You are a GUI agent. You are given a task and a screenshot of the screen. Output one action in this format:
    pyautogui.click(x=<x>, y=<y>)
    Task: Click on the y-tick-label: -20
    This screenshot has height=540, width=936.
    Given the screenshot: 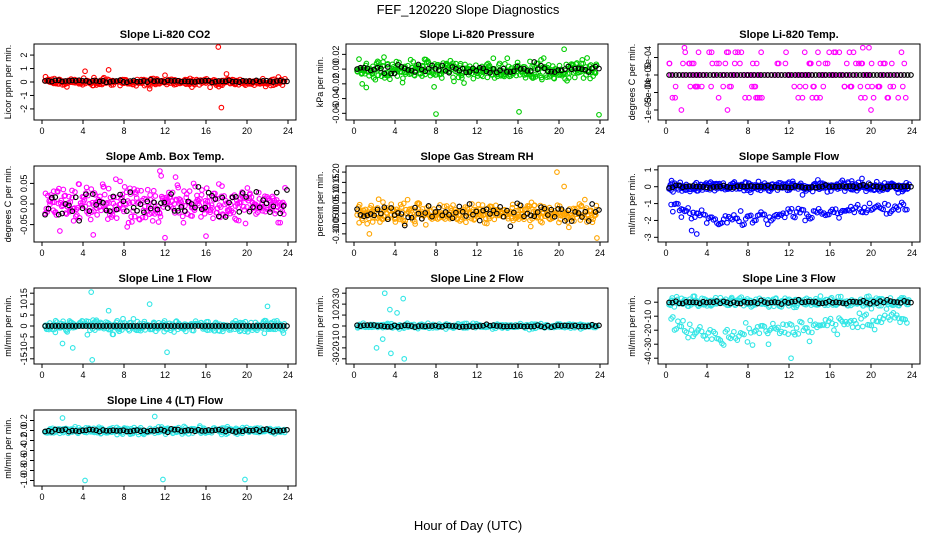 What is the action you would take?
    pyautogui.click(x=336, y=347)
    